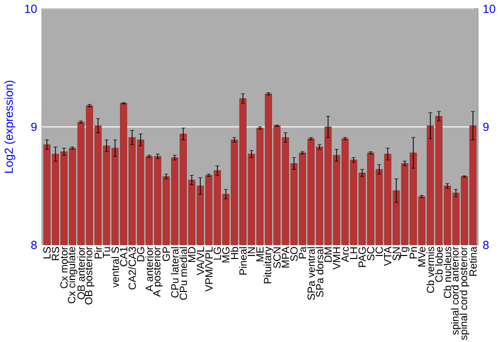 This screenshot has width=500, height=342. What do you see at coordinates (132, 268) in the screenshot?
I see `x-tick-label: CA2/CA3` at bounding box center [132, 268].